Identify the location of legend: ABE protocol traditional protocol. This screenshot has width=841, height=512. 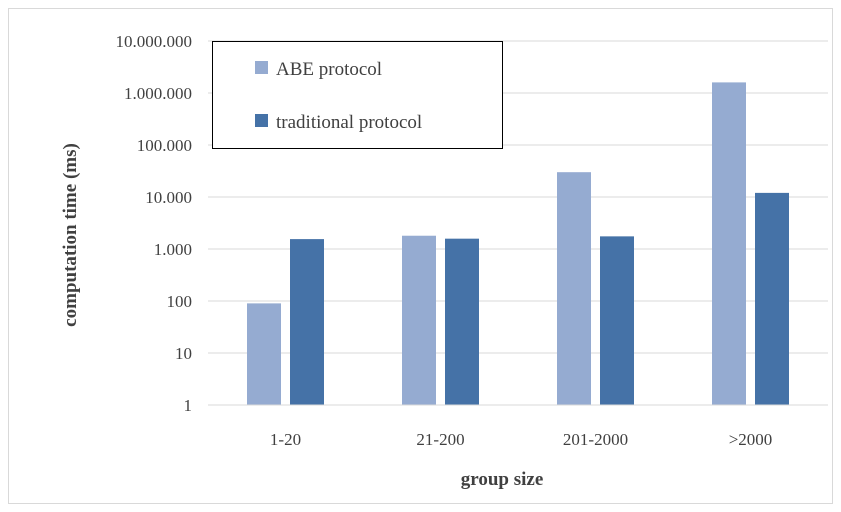
(357, 95).